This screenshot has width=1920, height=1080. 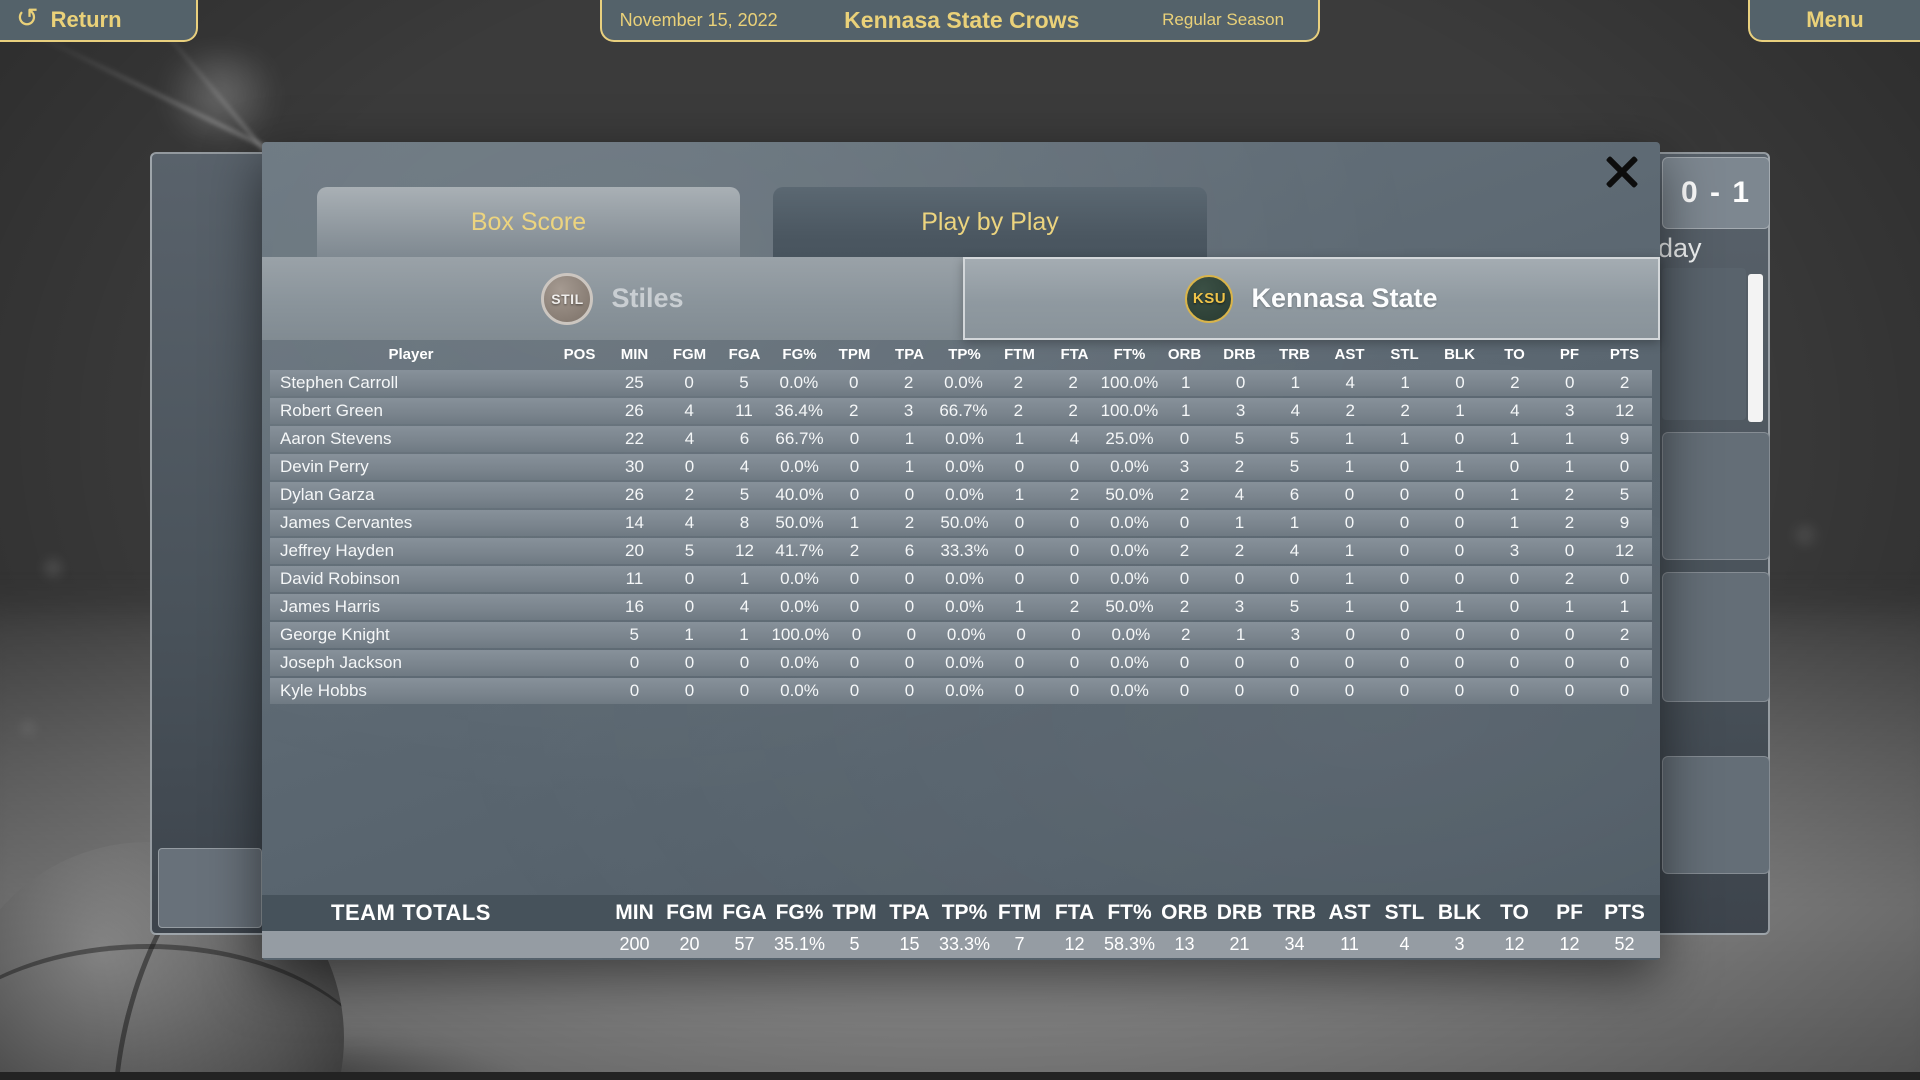 I want to click on stat-cell: 11, so click(x=744, y=410).